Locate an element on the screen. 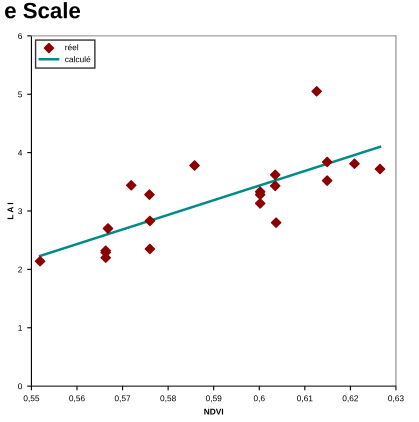  x-axis-title: NDVI is located at coordinates (214, 411).